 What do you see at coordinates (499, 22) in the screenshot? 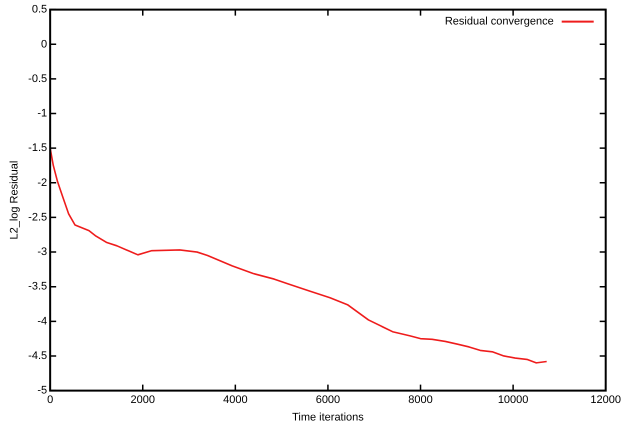
I see `legend-label: Residual convergence` at bounding box center [499, 22].